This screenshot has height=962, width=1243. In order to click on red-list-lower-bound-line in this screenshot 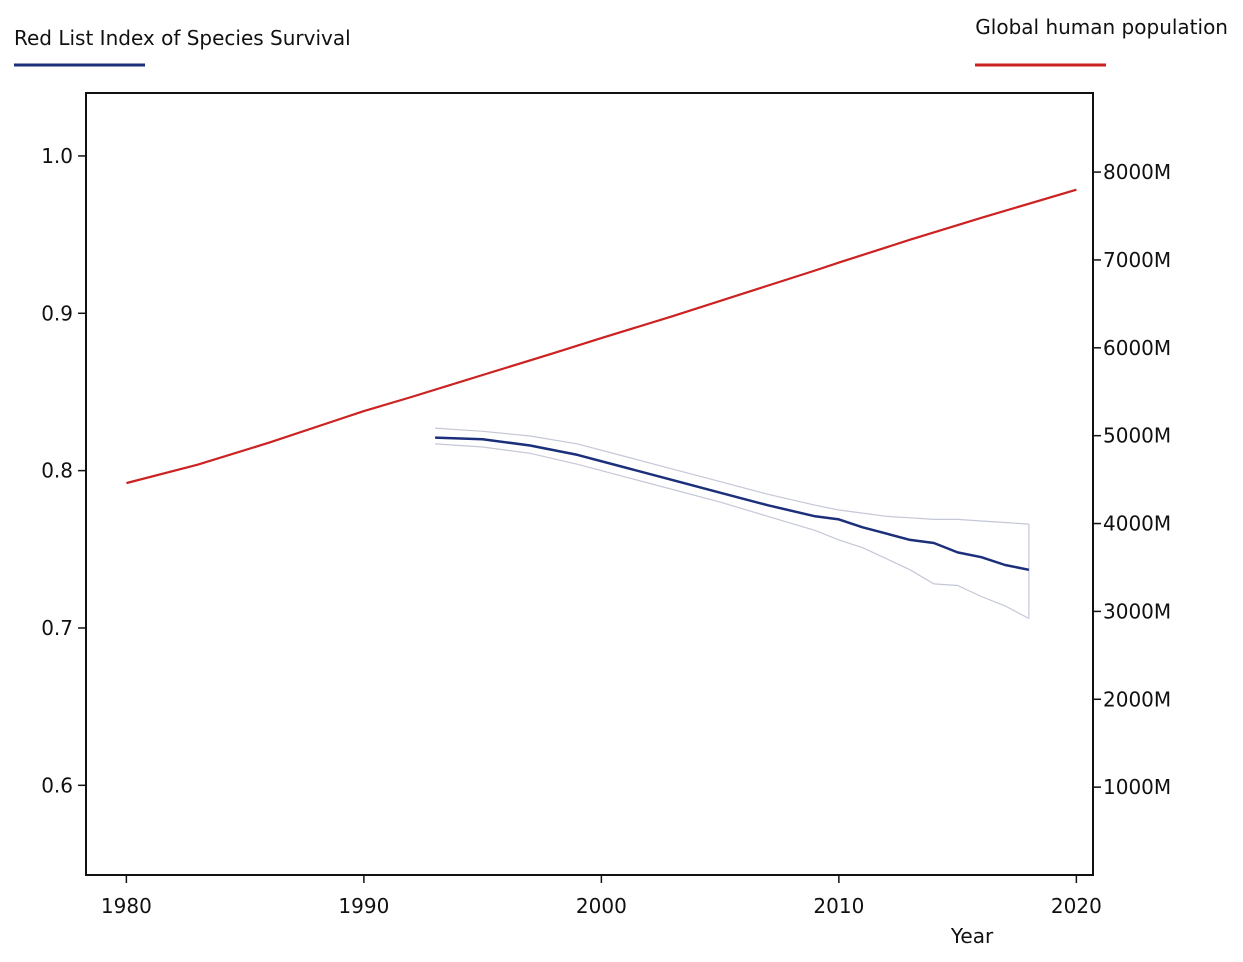, I will do `click(732, 531)`.